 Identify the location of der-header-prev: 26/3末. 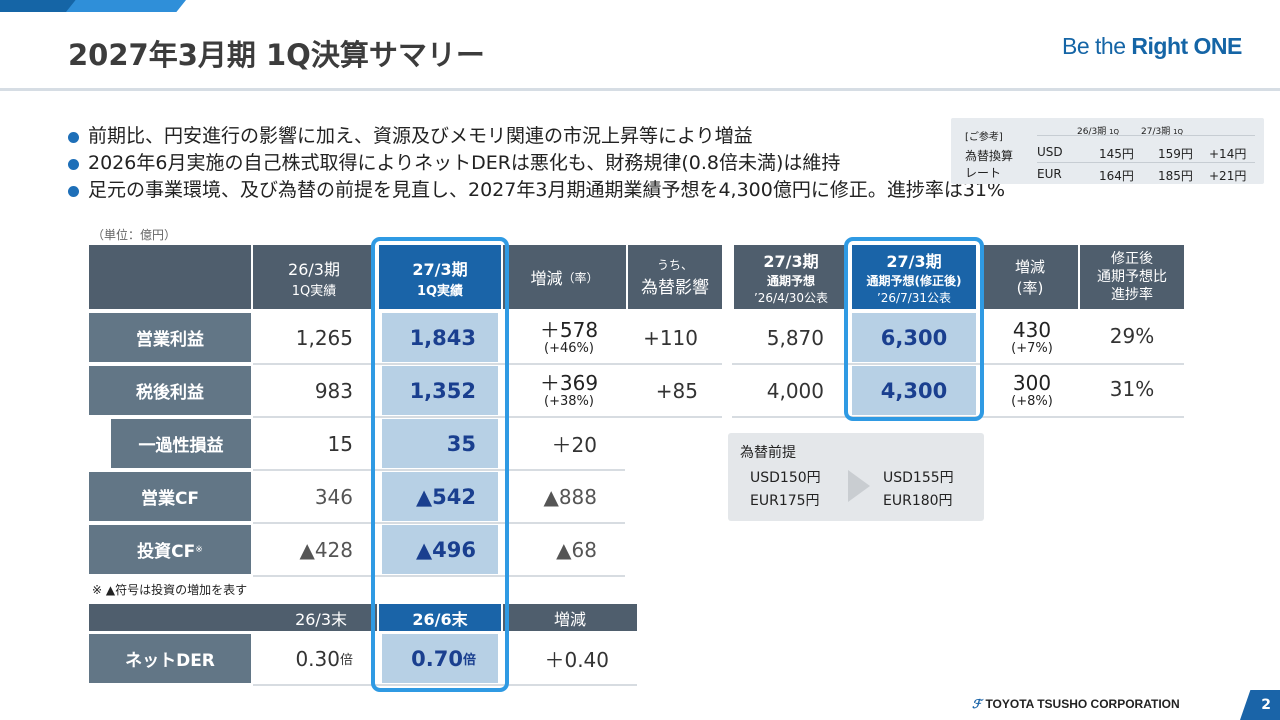
(233, 617).